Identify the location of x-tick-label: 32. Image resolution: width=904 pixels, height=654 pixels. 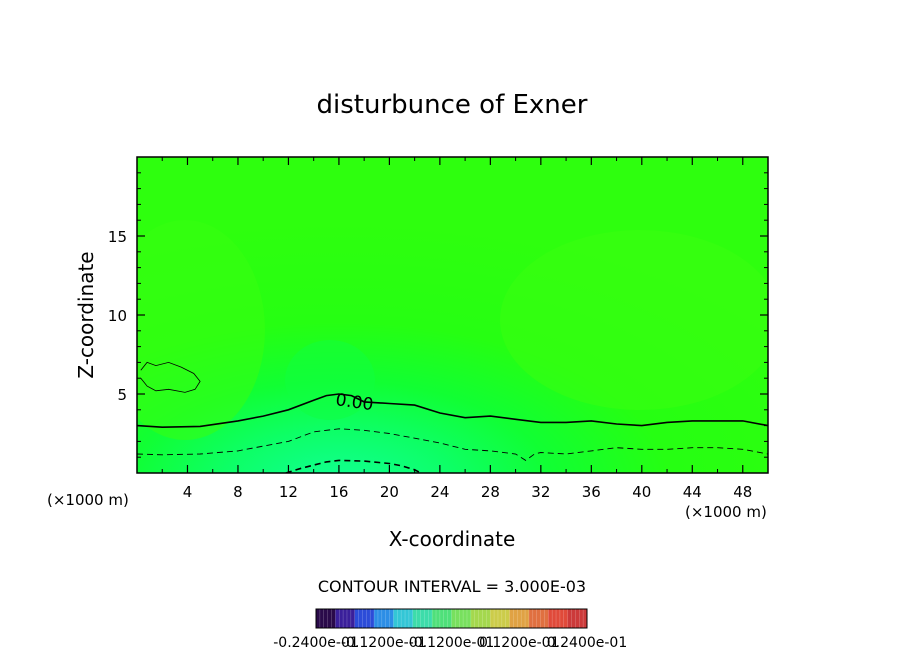
(540, 492).